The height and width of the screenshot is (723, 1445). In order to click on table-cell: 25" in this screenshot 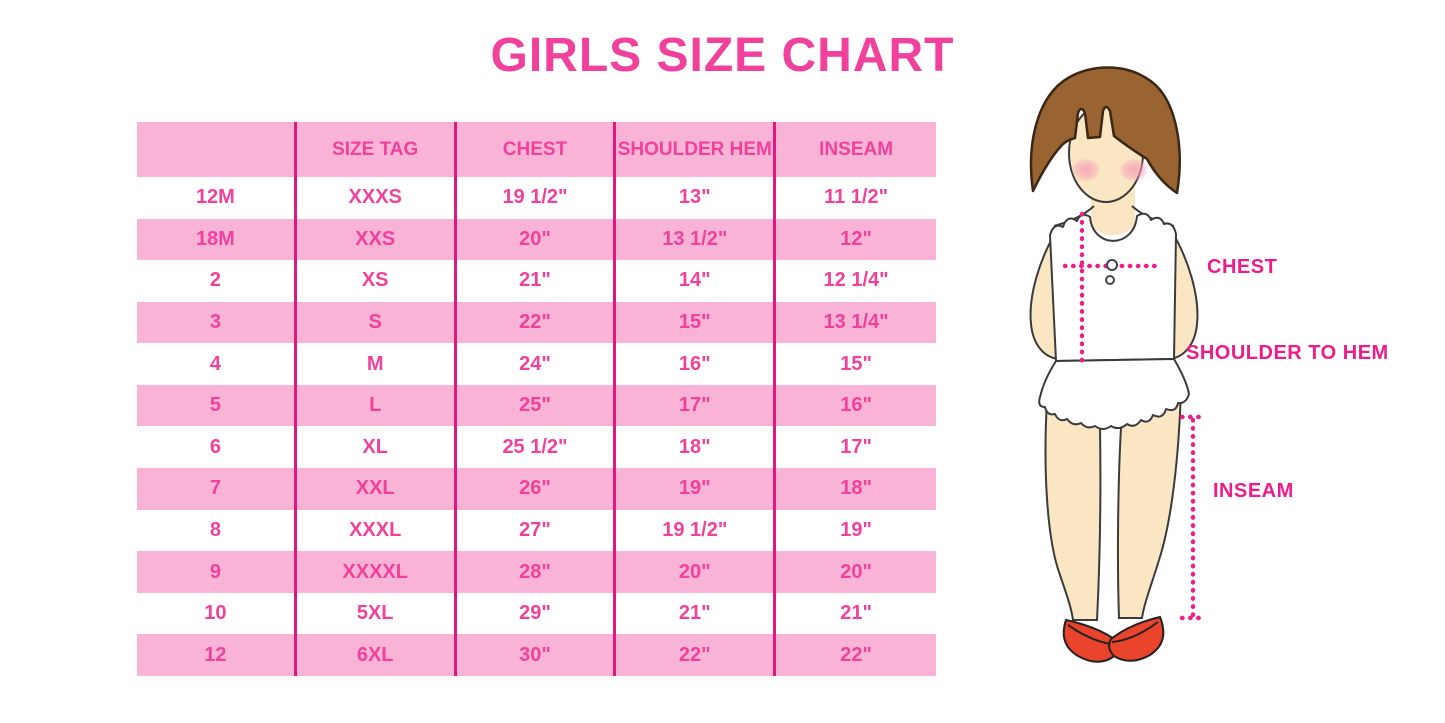, I will do `click(536, 405)`.